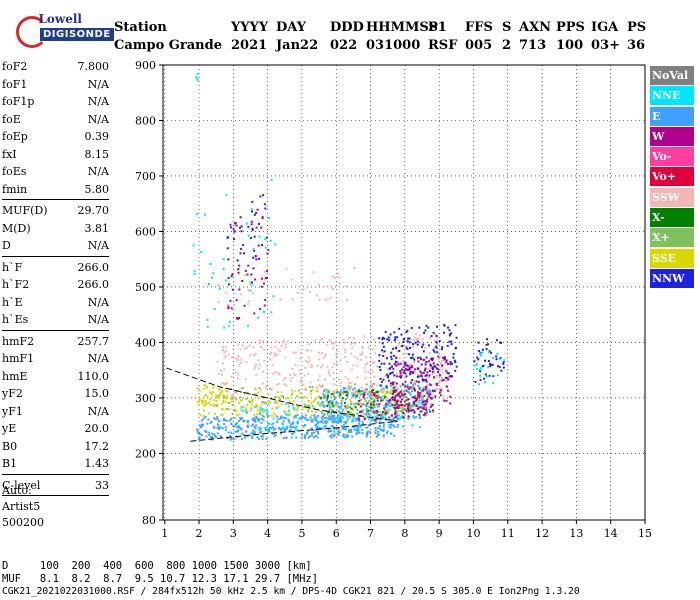  I want to click on header-label-hhmmss: HHMMSS, so click(402, 27).